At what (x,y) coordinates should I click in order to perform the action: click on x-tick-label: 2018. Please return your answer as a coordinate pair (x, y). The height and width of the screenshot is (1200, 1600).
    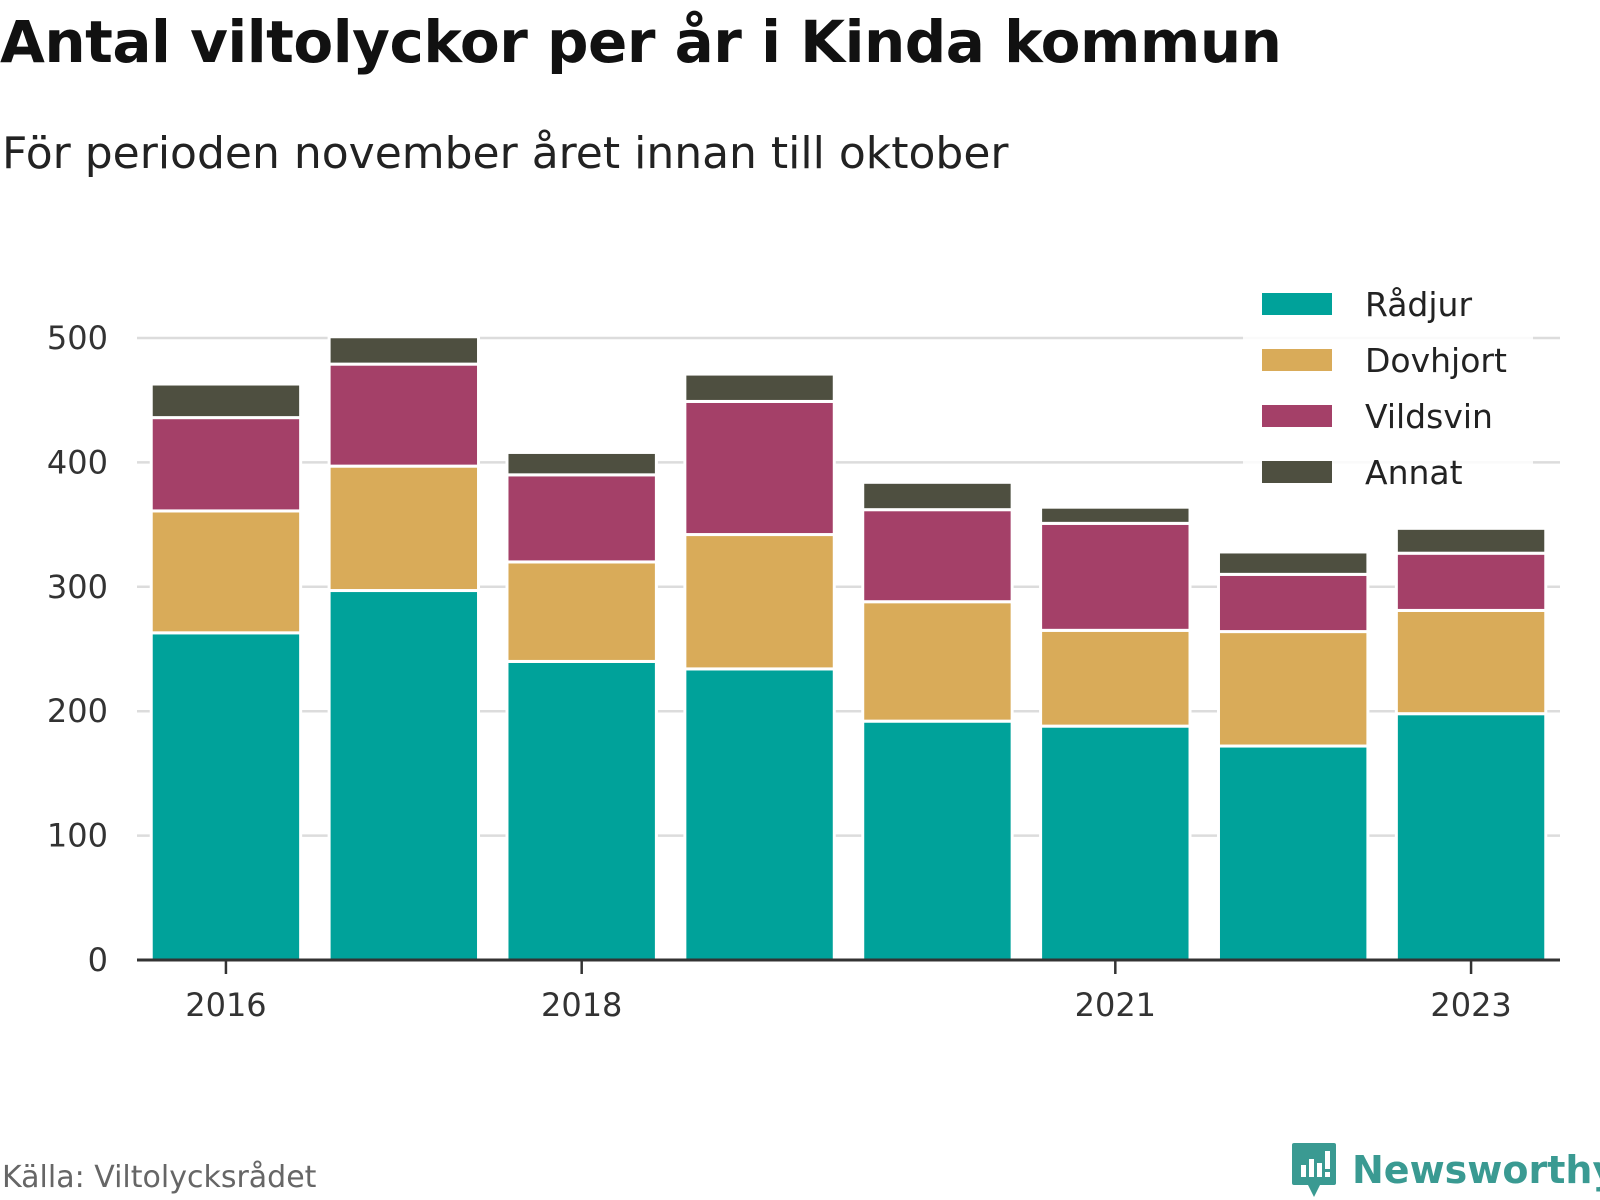
    Looking at the image, I should click on (581, 1005).